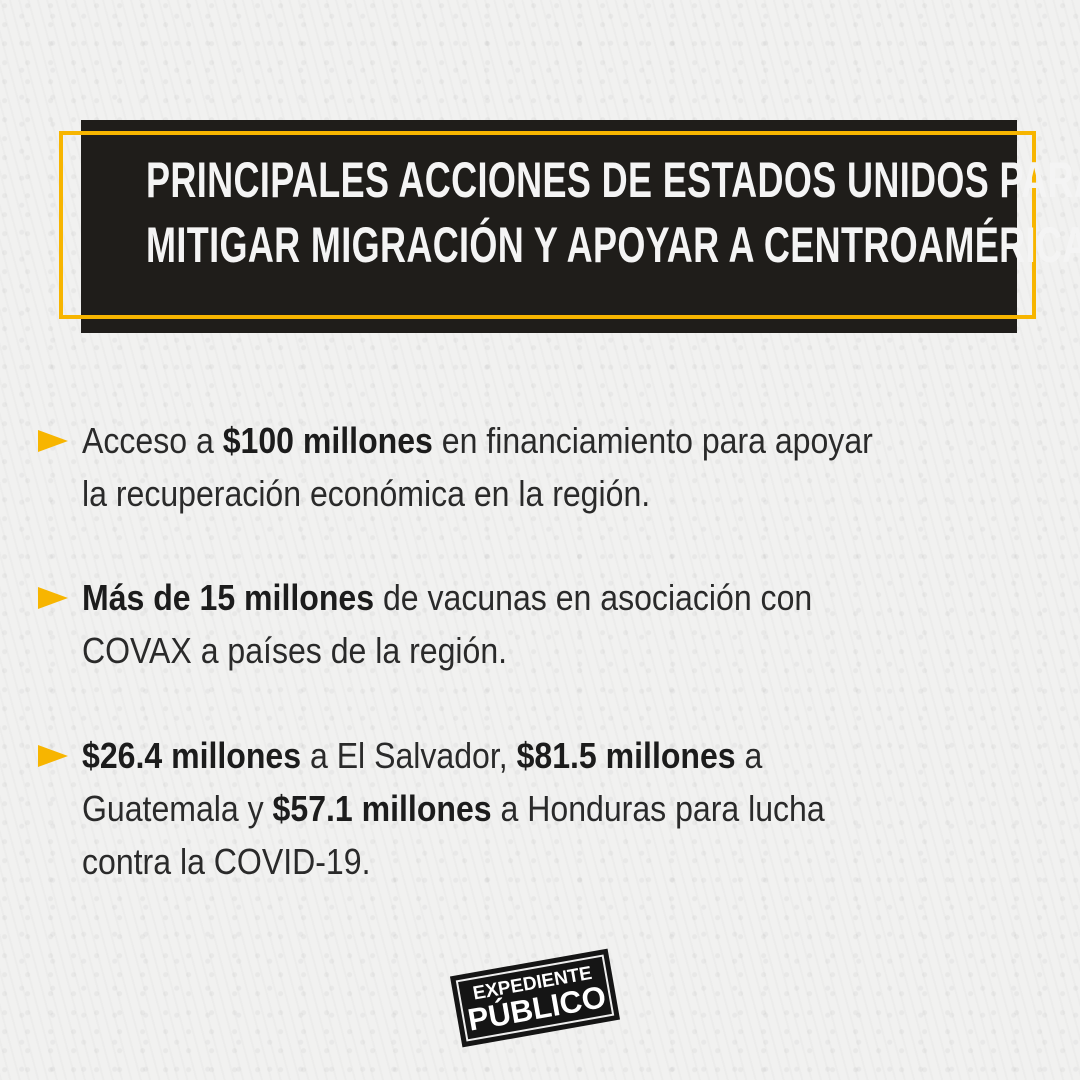 The image size is (1080, 1080). I want to click on text-segment: a, so click(749, 755).